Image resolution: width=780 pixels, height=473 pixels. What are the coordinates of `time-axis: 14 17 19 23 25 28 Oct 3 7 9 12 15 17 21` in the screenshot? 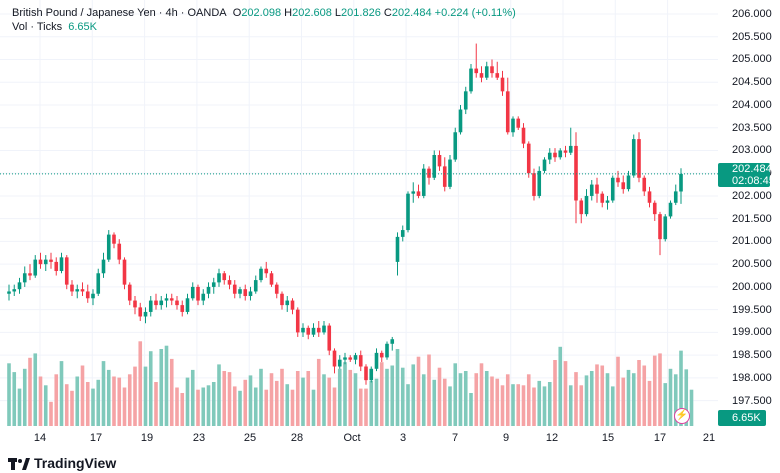 It's located at (359, 437).